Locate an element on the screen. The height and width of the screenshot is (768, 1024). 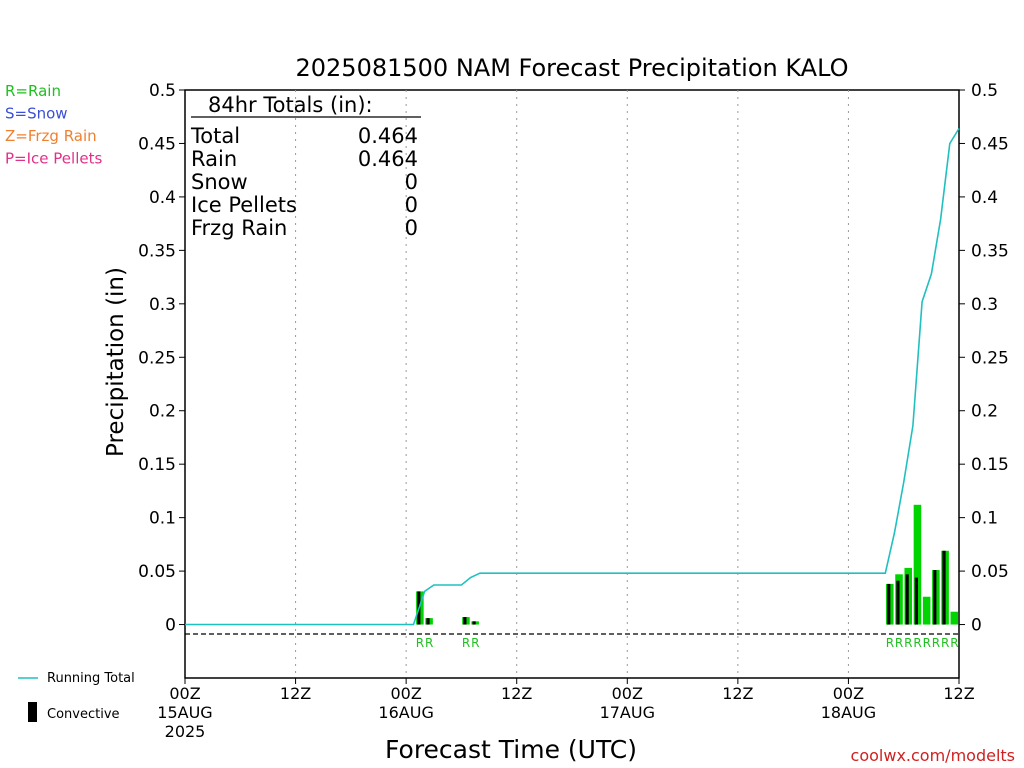
y-tick-label-left: 0.15 is located at coordinates (157, 465).